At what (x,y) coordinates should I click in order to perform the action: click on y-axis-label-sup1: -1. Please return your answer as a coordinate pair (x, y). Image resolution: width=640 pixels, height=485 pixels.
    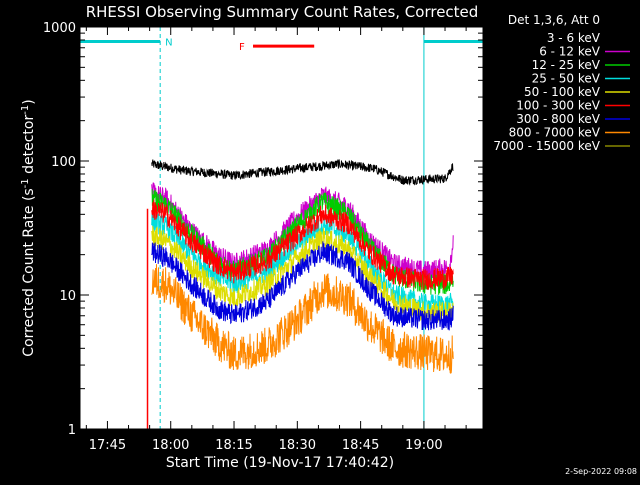
    Looking at the image, I should click on (25, 183).